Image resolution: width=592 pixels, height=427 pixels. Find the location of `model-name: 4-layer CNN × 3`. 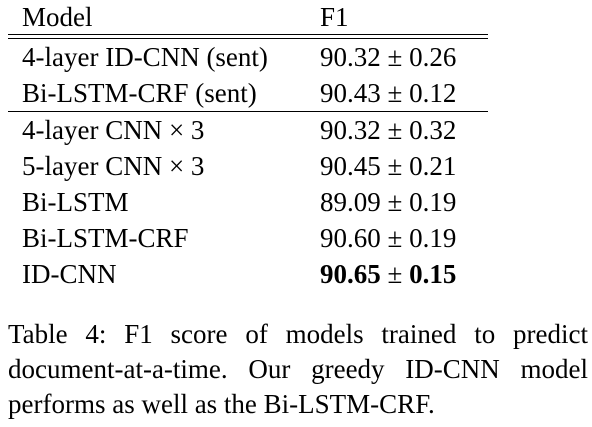

model-name: 4-layer CNN × 3 is located at coordinates (113, 130).